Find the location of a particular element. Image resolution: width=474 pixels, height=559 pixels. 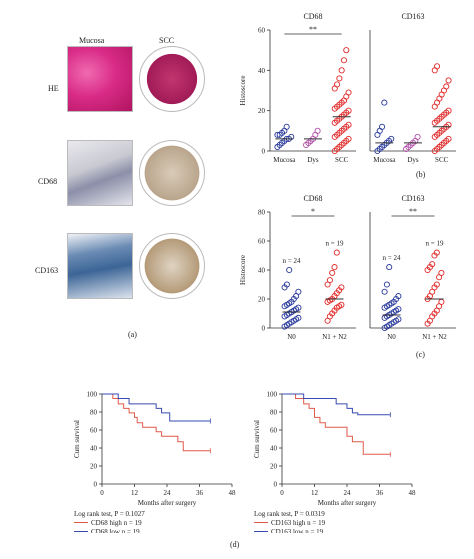

chart-title: CD68 is located at coordinates (312, 16).